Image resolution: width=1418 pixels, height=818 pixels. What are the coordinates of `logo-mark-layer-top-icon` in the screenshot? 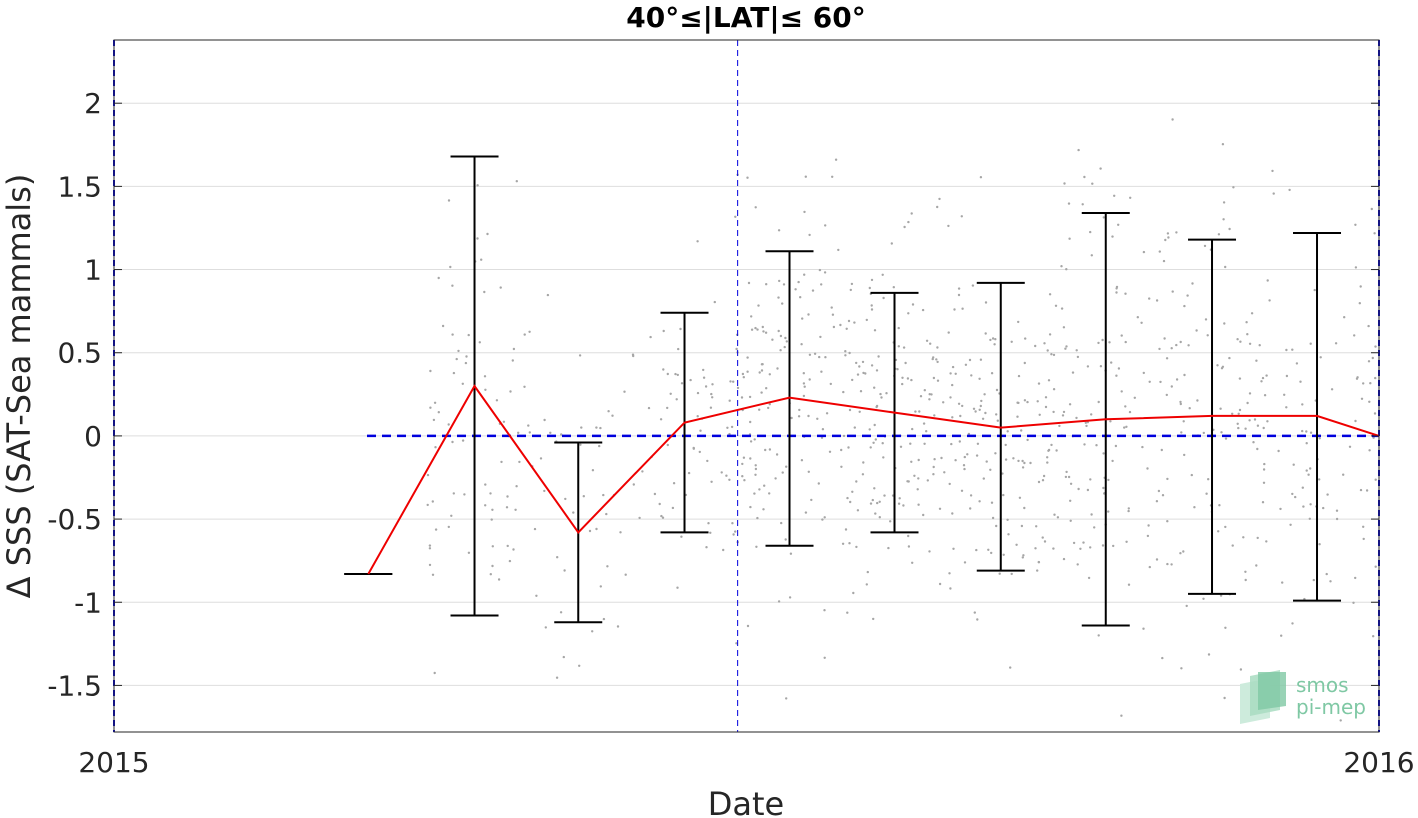 It's located at (1272, 691).